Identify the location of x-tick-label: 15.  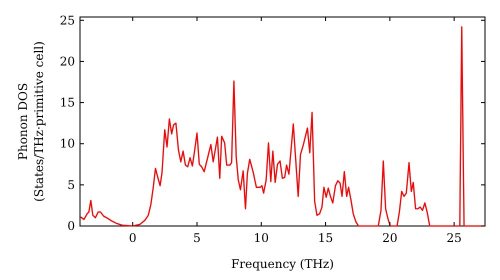
(326, 238).